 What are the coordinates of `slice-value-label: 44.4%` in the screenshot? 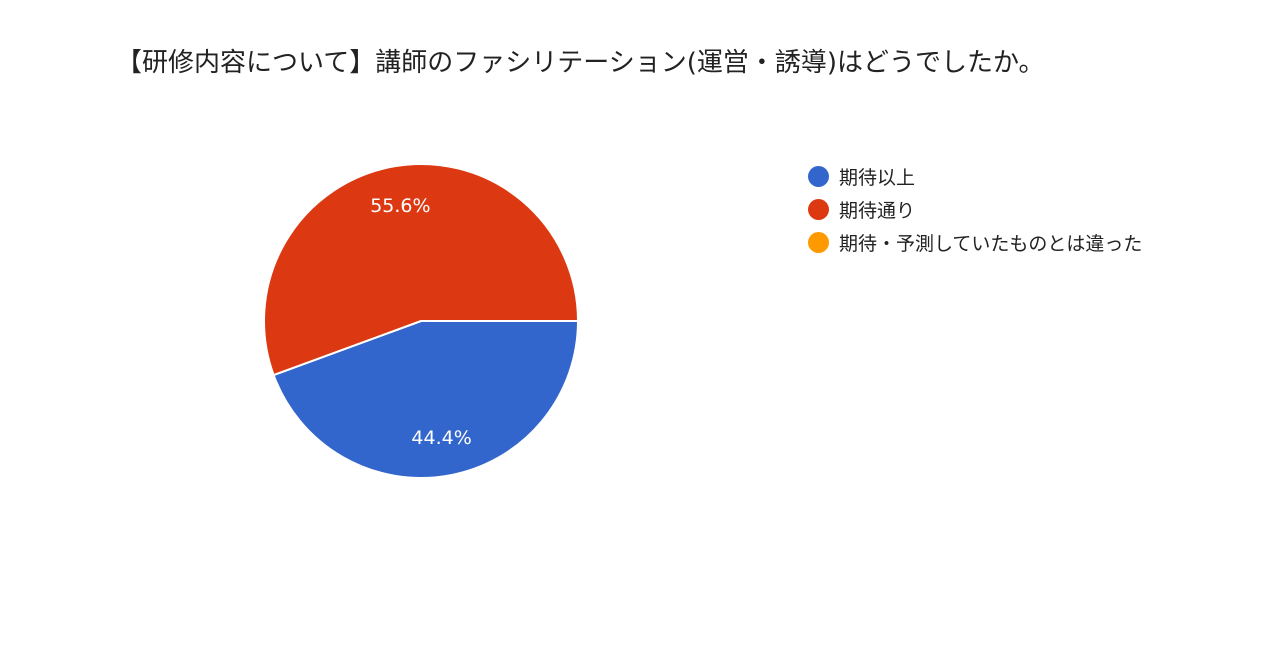 It's located at (441, 438).